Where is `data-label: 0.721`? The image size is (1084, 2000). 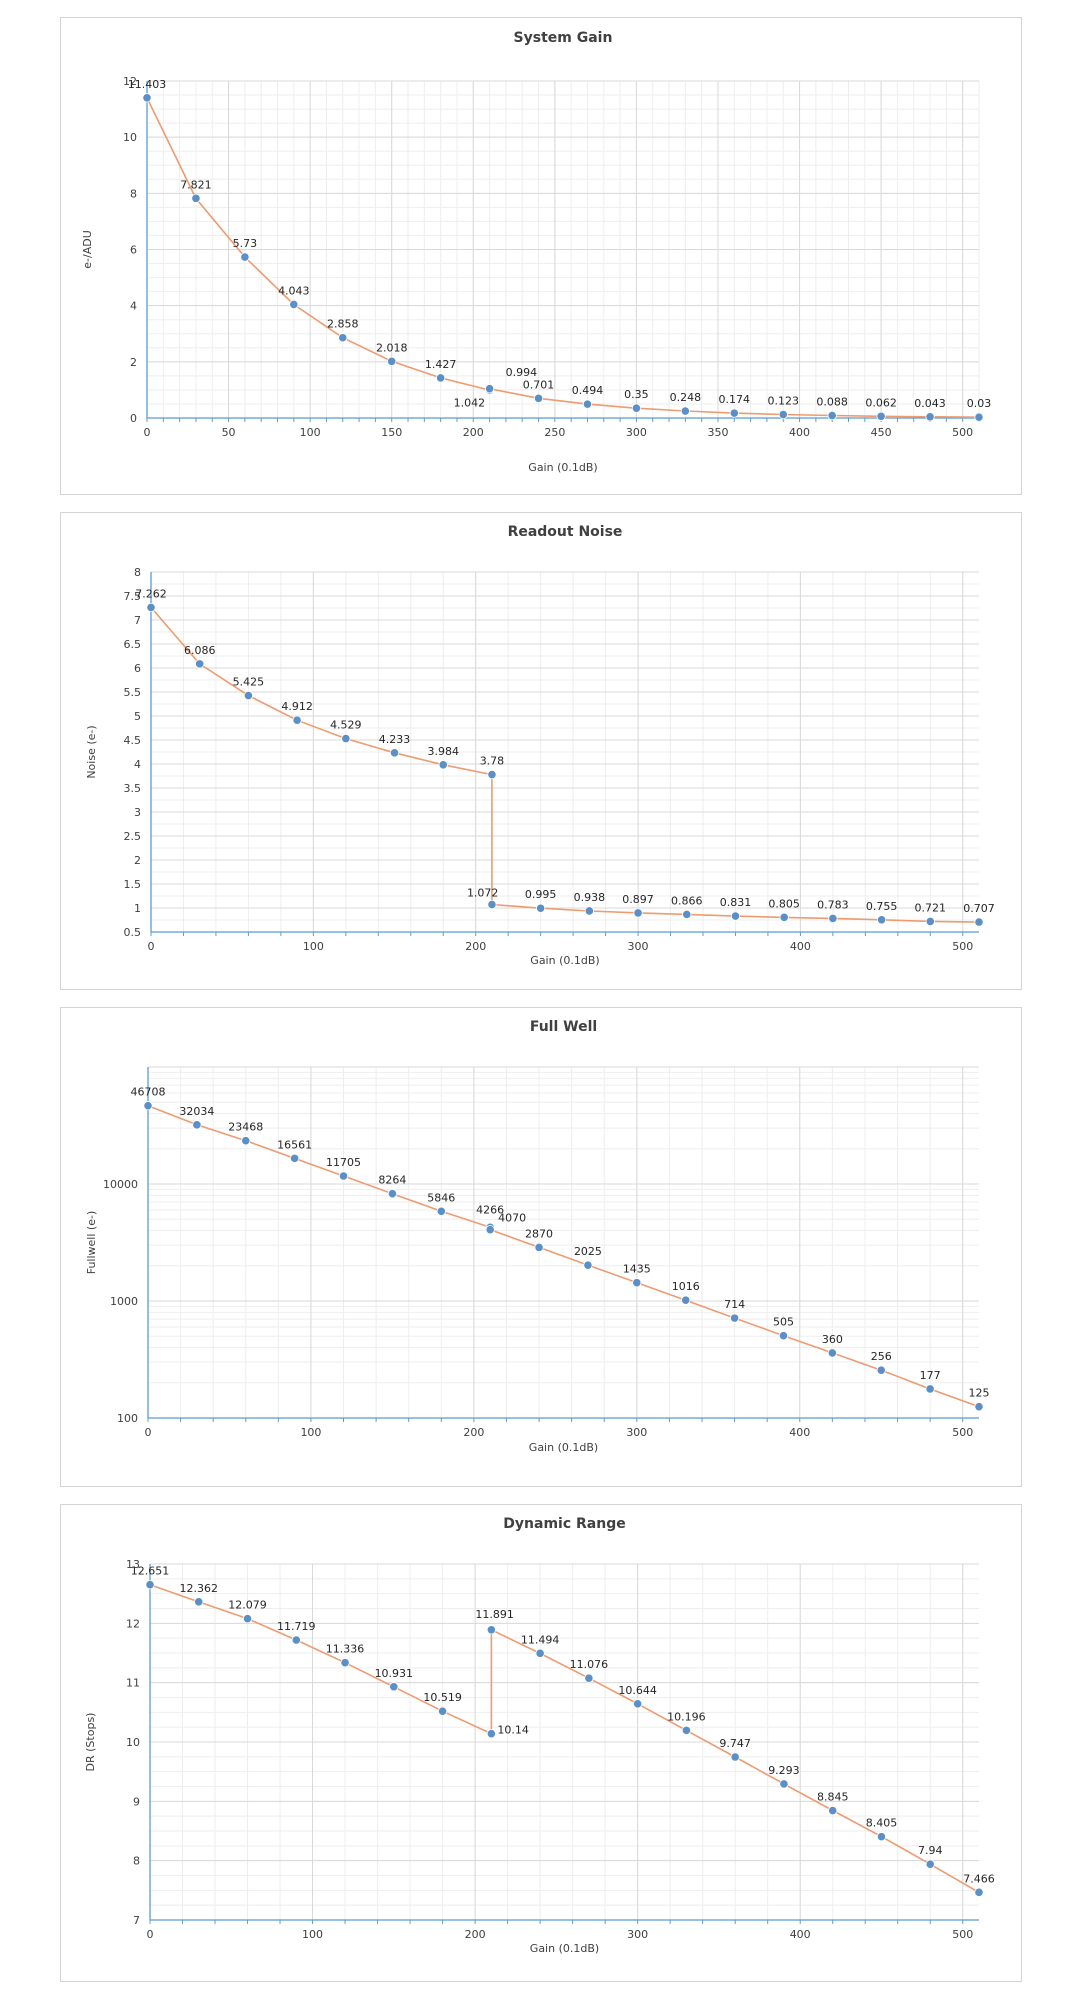 data-label: 0.721 is located at coordinates (931, 907).